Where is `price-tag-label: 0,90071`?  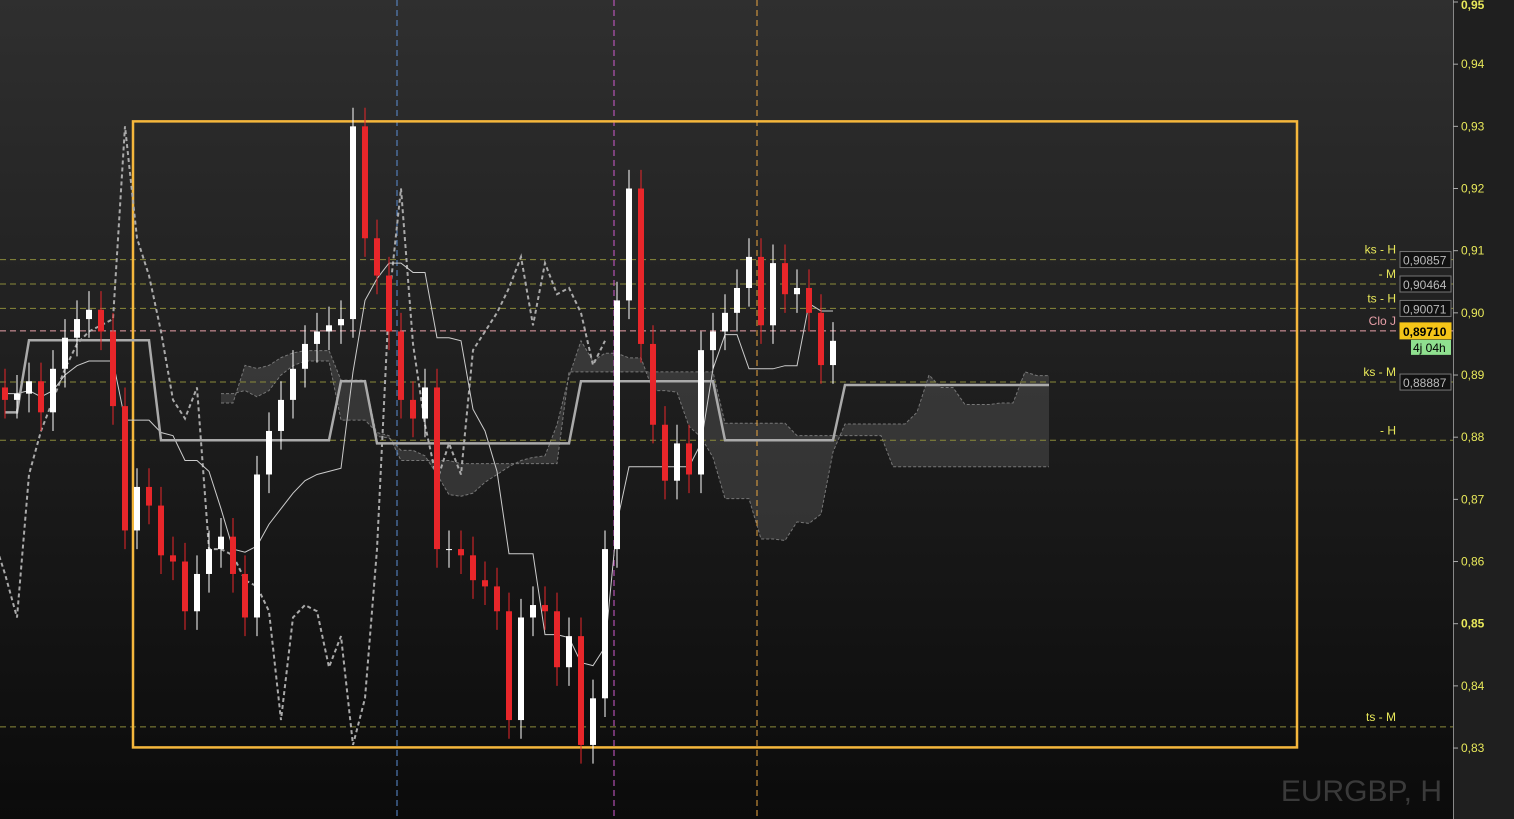 price-tag-label: 0,90071 is located at coordinates (1425, 309).